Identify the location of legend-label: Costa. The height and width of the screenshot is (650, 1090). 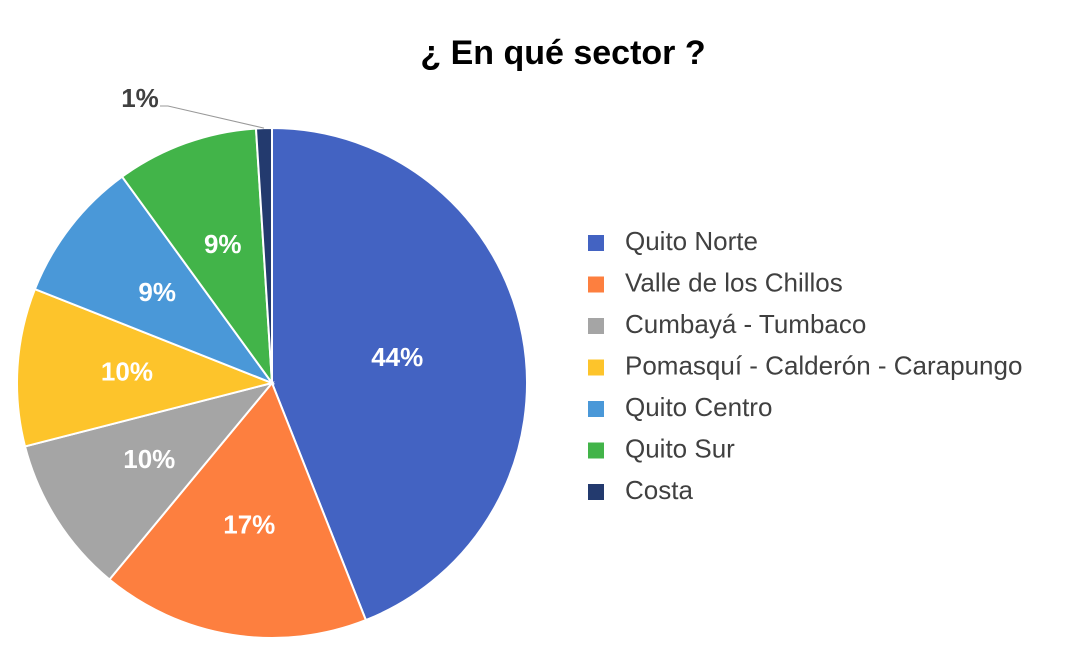
(659, 490).